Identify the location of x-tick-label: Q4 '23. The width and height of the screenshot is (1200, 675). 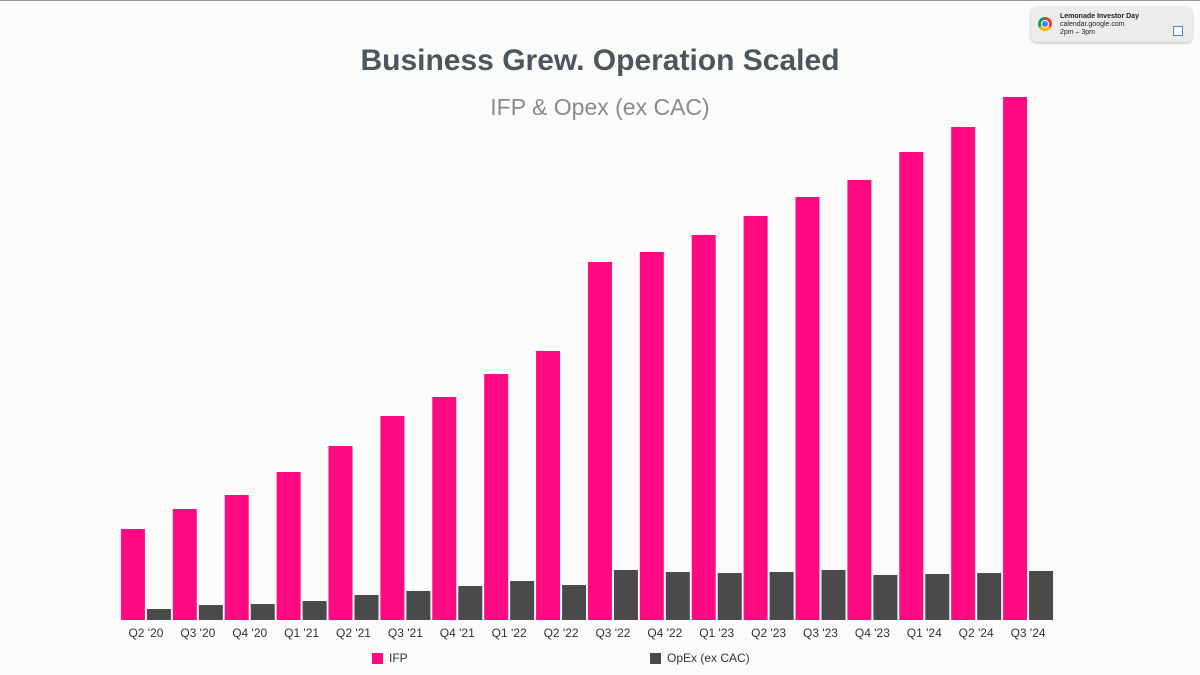
(872, 633).